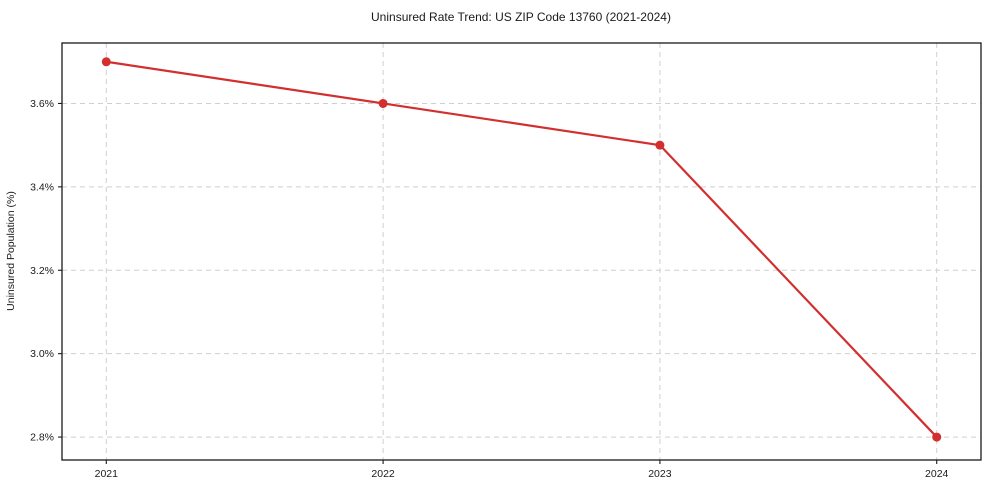 This screenshot has width=989, height=490. Describe the element at coordinates (660, 474) in the screenshot. I see `x-tick-label: 2023` at that location.